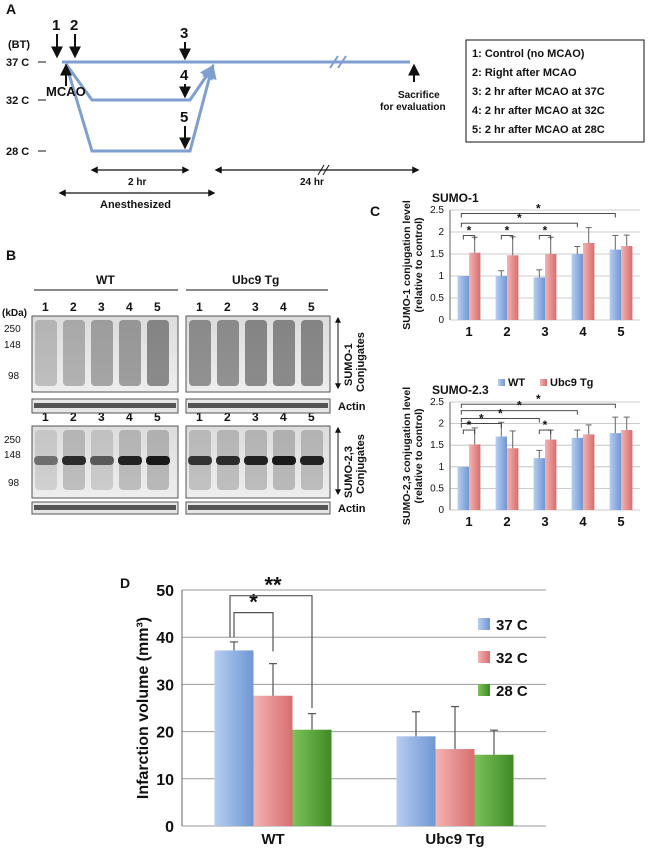 The width and height of the screenshot is (653, 850). Describe the element at coordinates (352, 407) in the screenshot. I see `actin-label-1: Actin` at that location.